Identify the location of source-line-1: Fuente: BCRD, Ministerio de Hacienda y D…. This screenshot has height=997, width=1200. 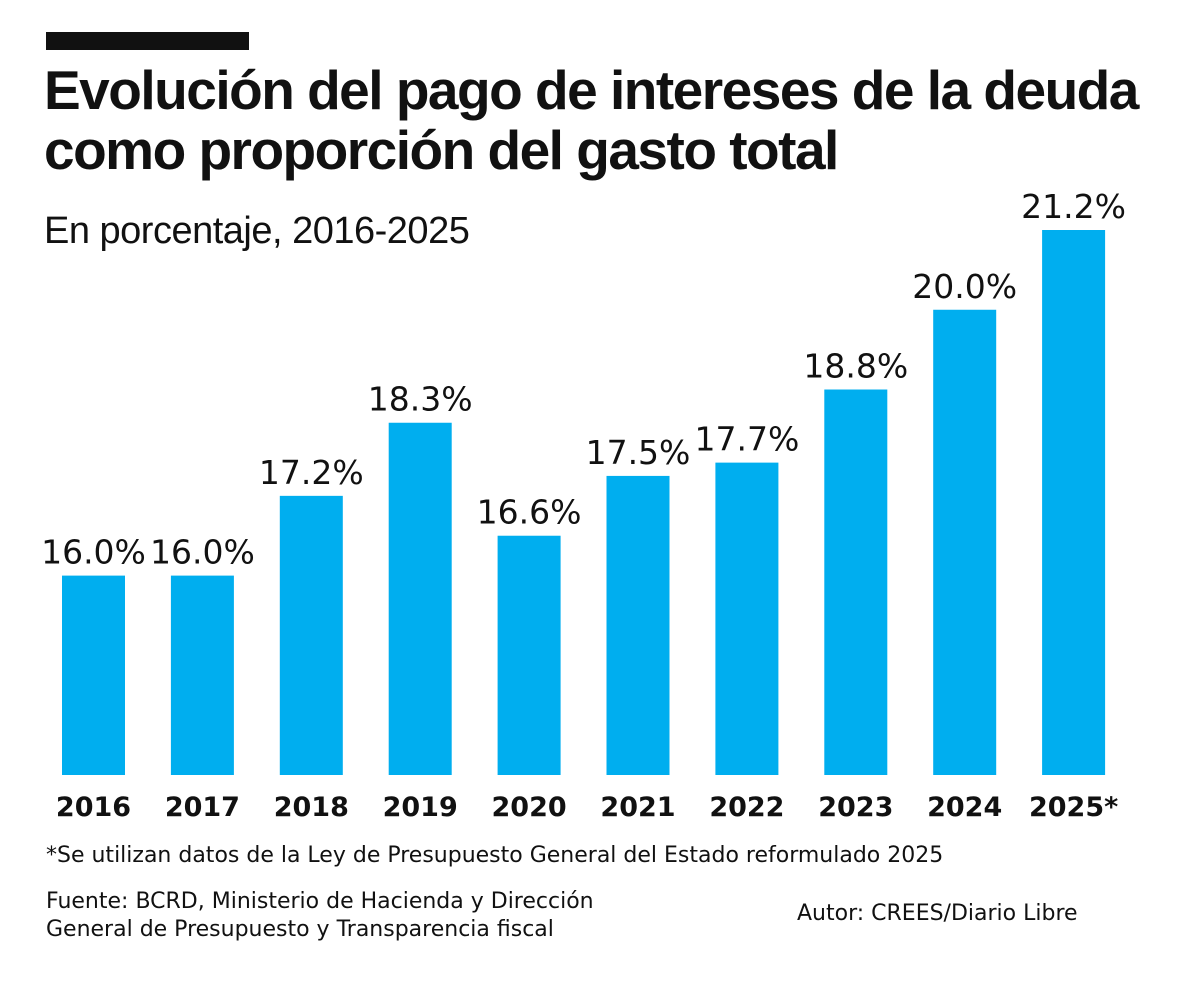
(320, 901).